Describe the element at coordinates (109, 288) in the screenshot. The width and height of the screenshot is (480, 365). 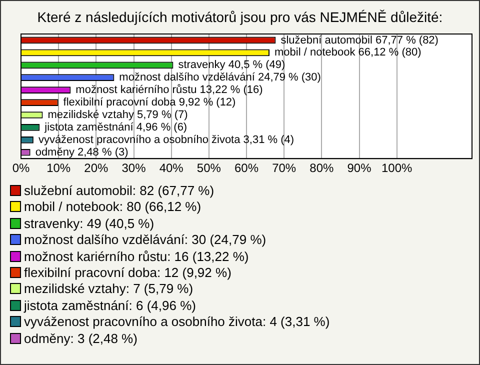
I see `text: mezilidské vztahy: 7 (5,79 %)` at that location.